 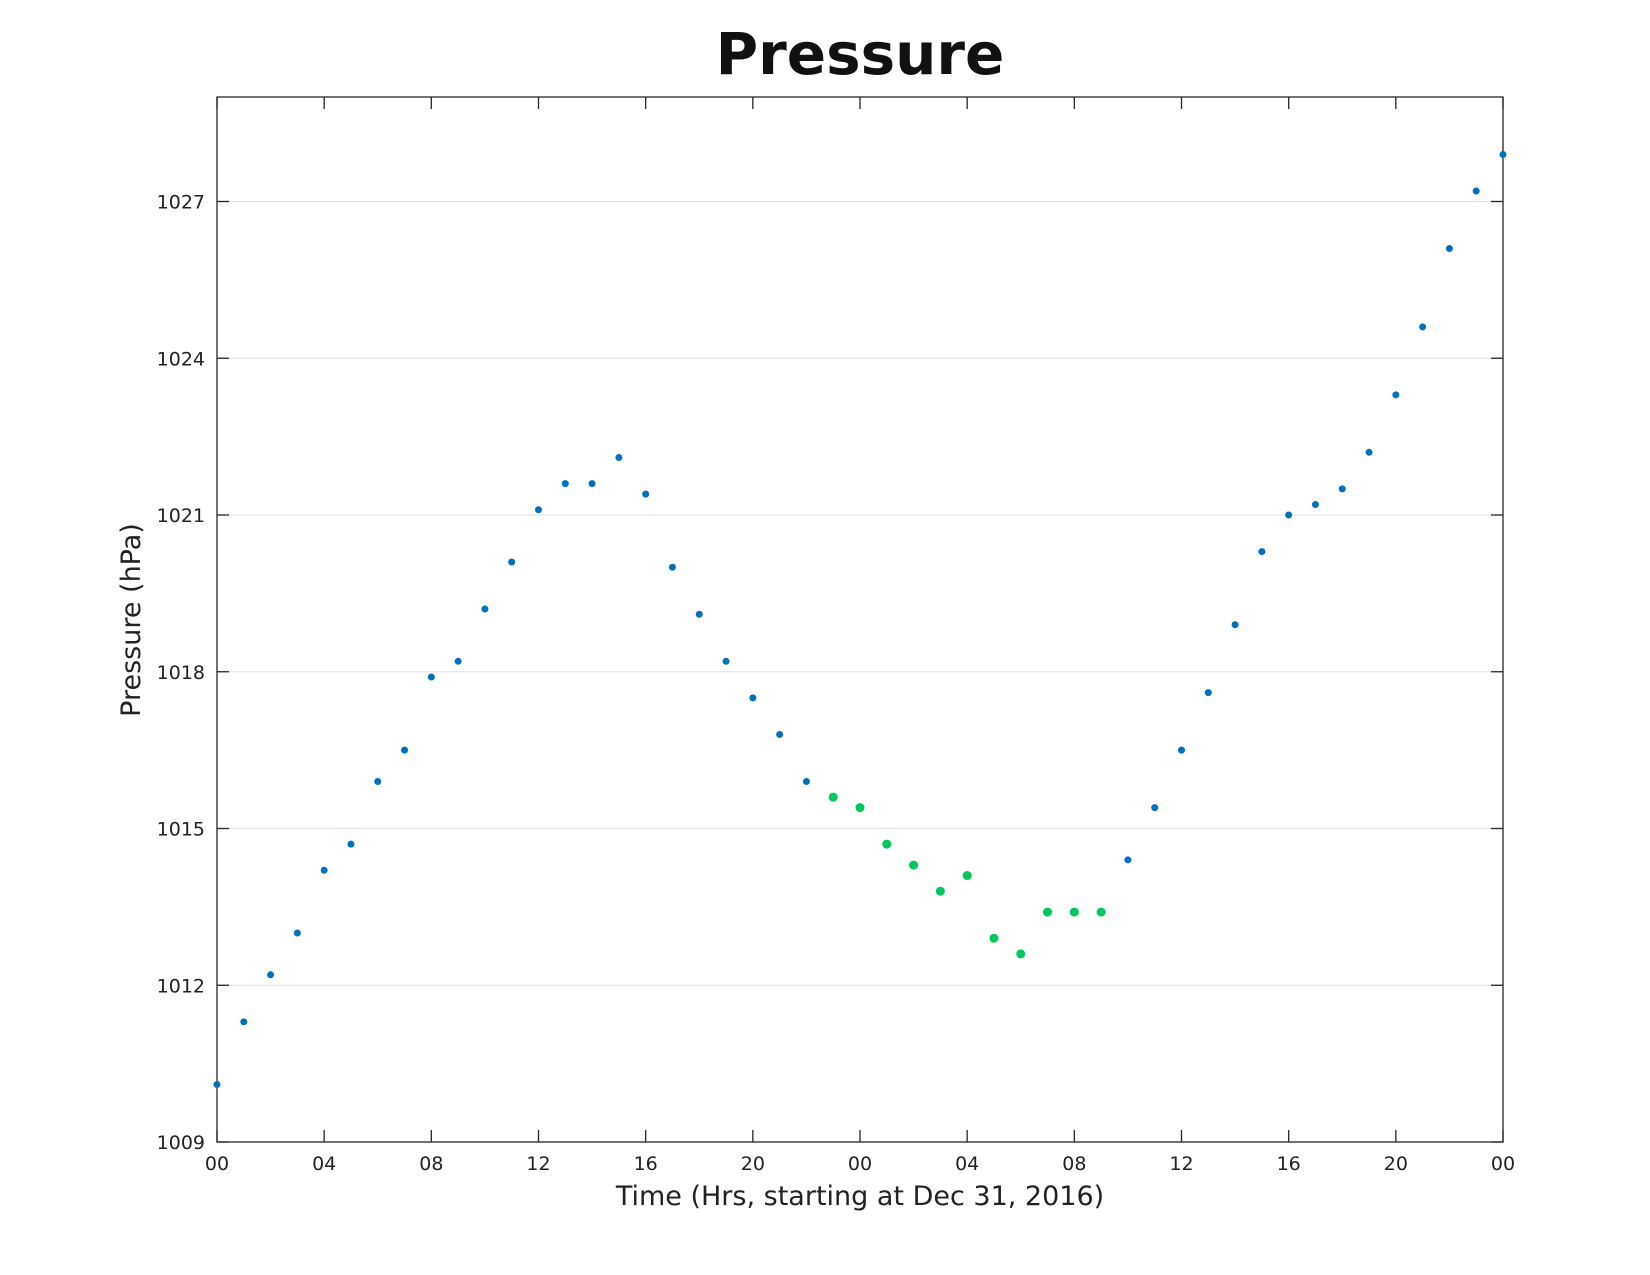 I want to click on y-tick-label: 1009, so click(x=181, y=1143).